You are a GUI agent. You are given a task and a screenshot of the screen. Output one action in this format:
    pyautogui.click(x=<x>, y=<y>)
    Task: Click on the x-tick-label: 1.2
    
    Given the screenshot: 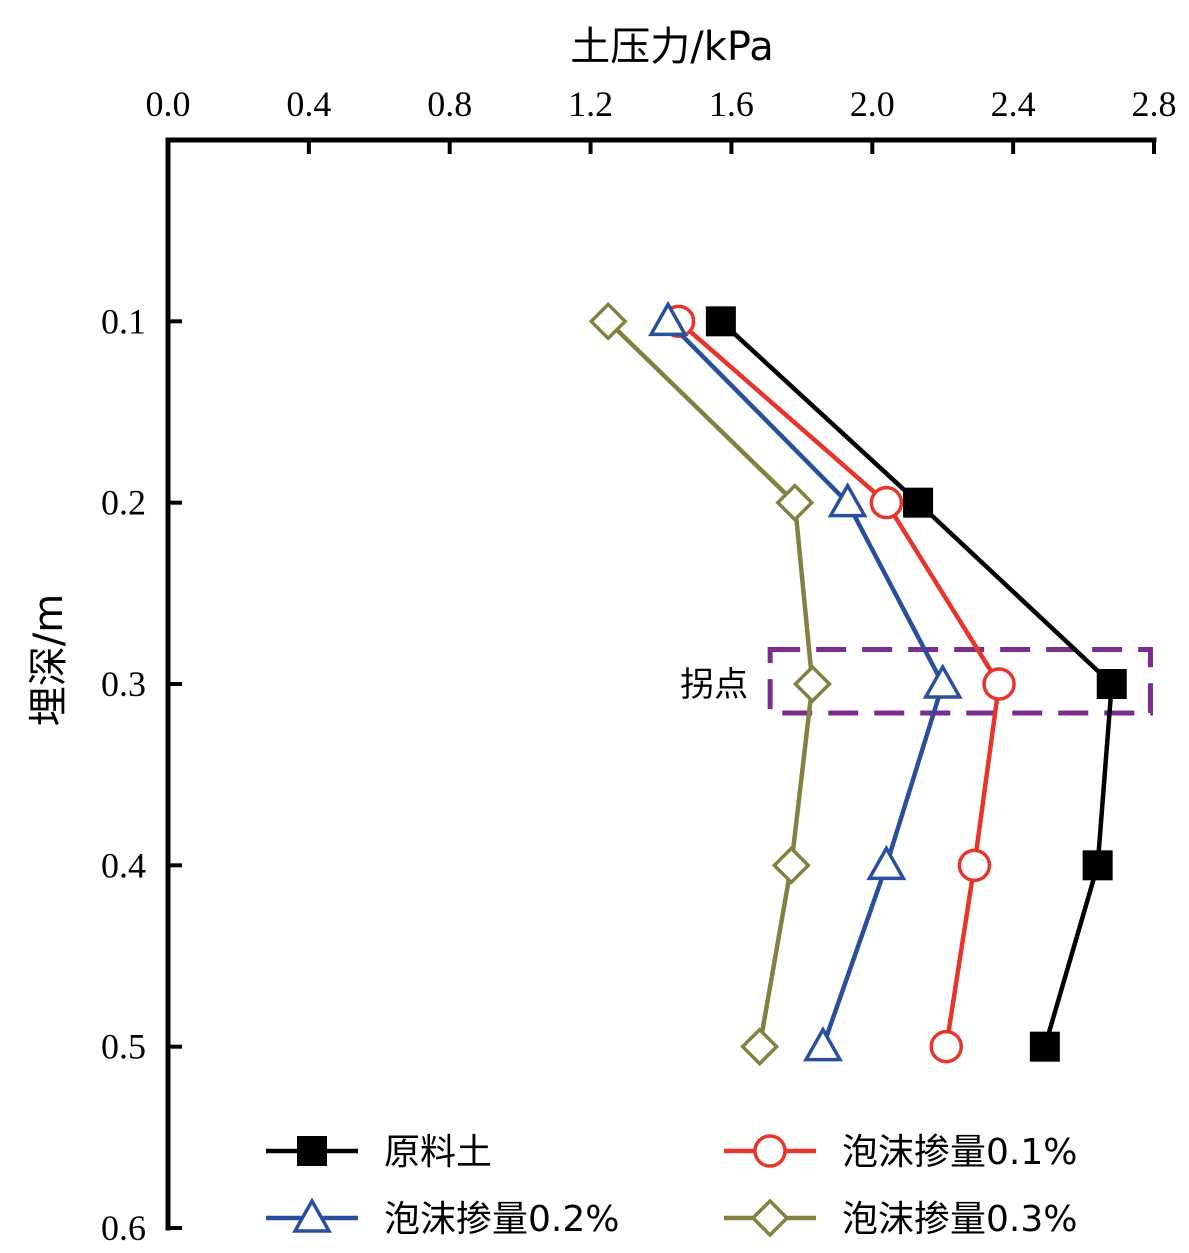 What is the action you would take?
    pyautogui.click(x=590, y=104)
    